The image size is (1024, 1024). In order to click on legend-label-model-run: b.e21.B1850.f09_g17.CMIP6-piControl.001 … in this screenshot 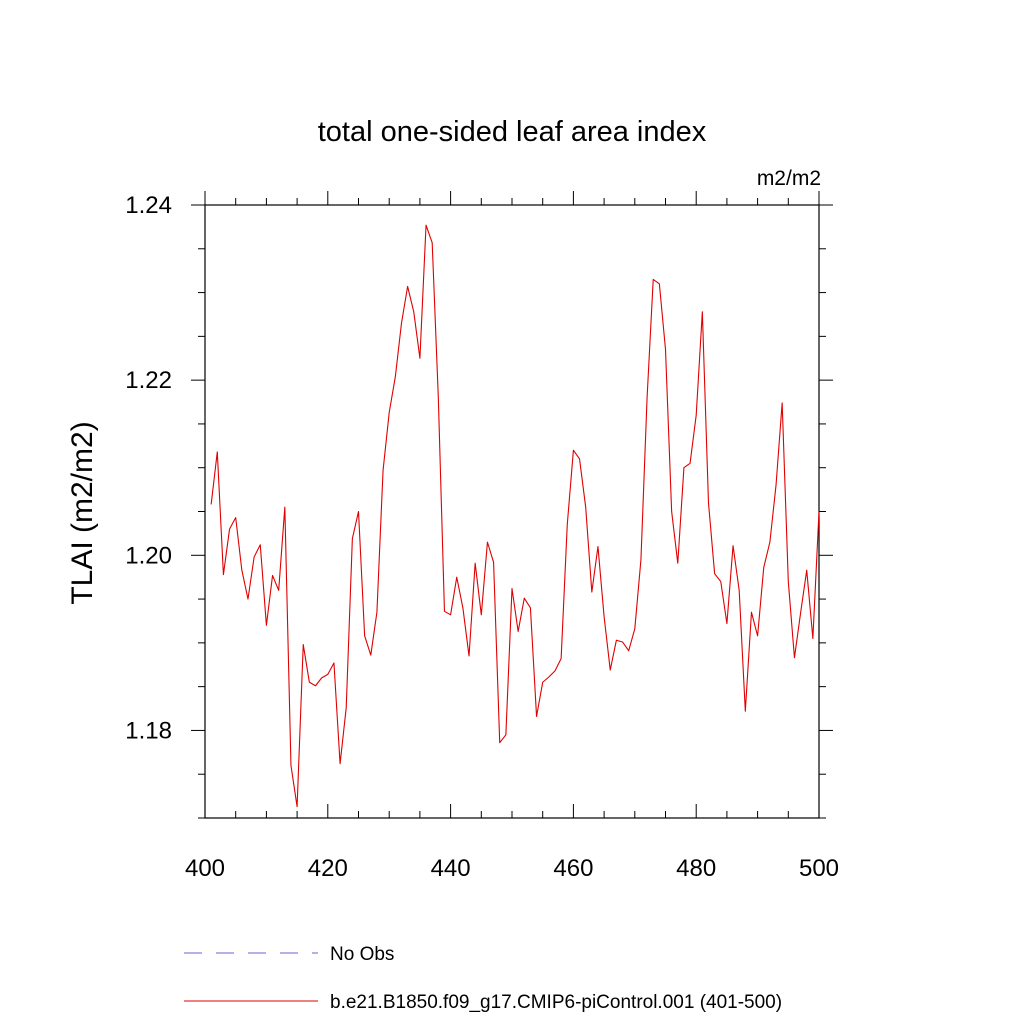, I will do `click(556, 1002)`.